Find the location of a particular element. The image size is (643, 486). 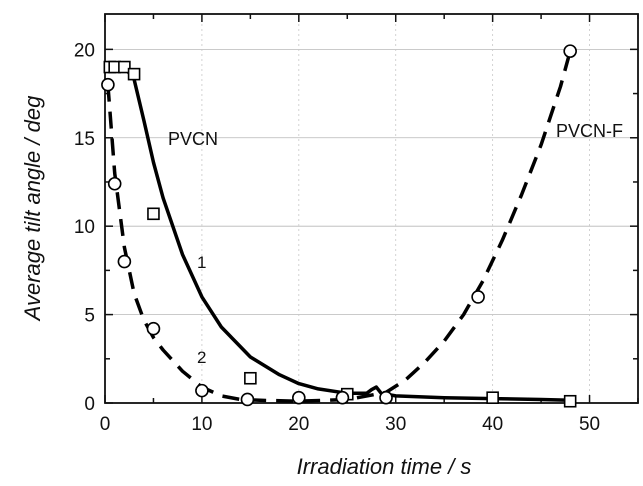

y-tick-labels: 0 5 10 15 20 is located at coordinates (84, 227).